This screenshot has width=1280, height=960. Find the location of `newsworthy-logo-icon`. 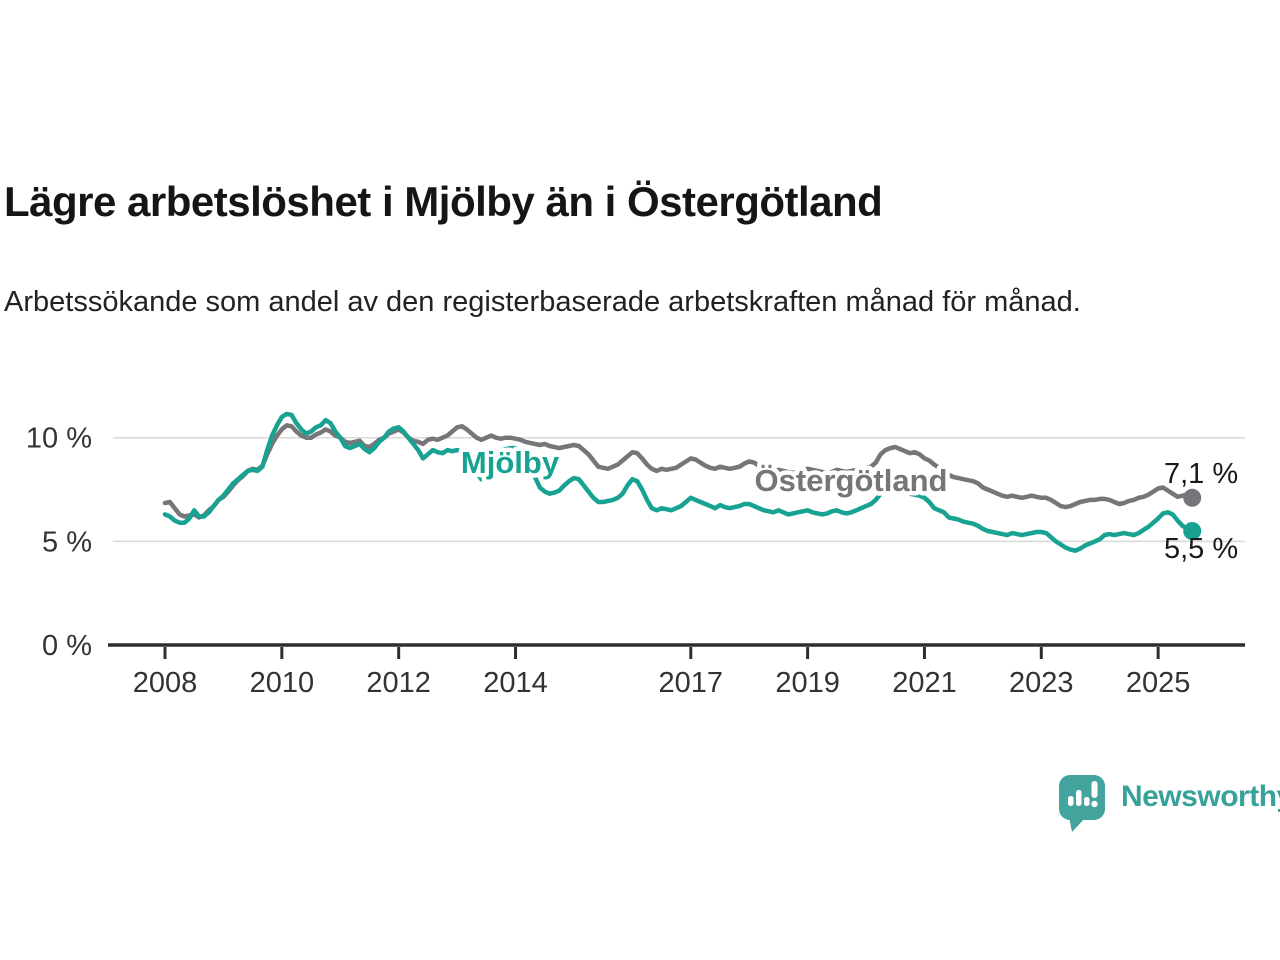

newsworthy-logo-icon is located at coordinates (1082, 803).